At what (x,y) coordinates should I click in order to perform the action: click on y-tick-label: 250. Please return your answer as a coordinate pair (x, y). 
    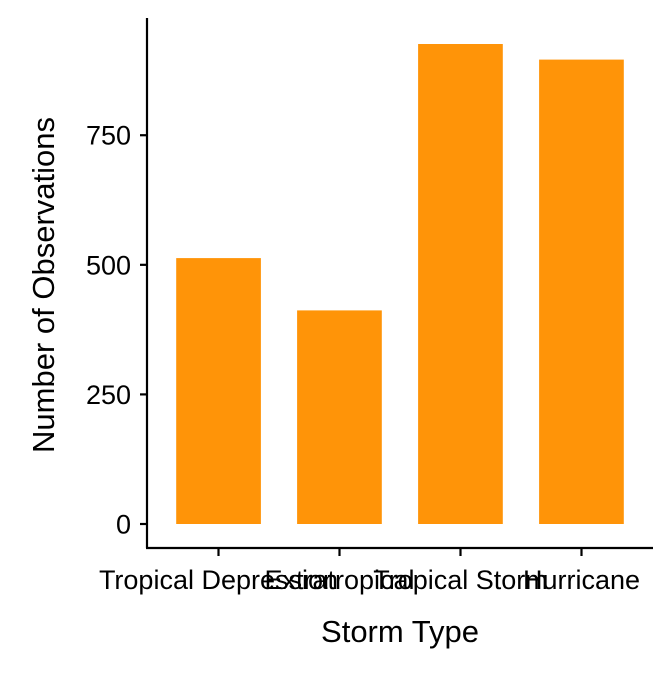
    Looking at the image, I should click on (108, 395).